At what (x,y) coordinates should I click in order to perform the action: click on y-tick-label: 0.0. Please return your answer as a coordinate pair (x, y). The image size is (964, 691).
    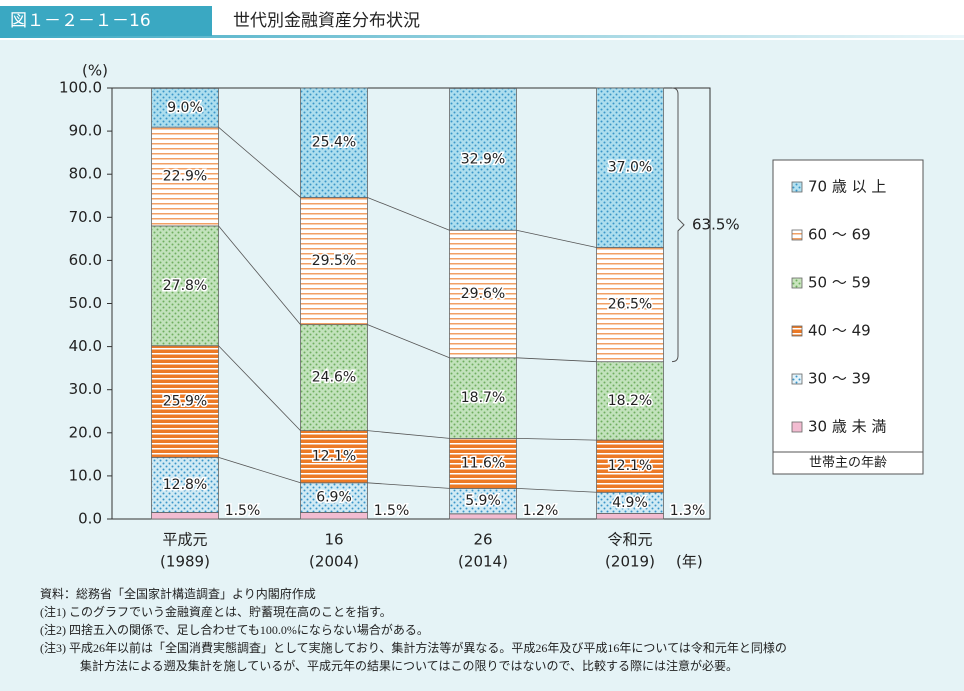
    Looking at the image, I should click on (90, 519).